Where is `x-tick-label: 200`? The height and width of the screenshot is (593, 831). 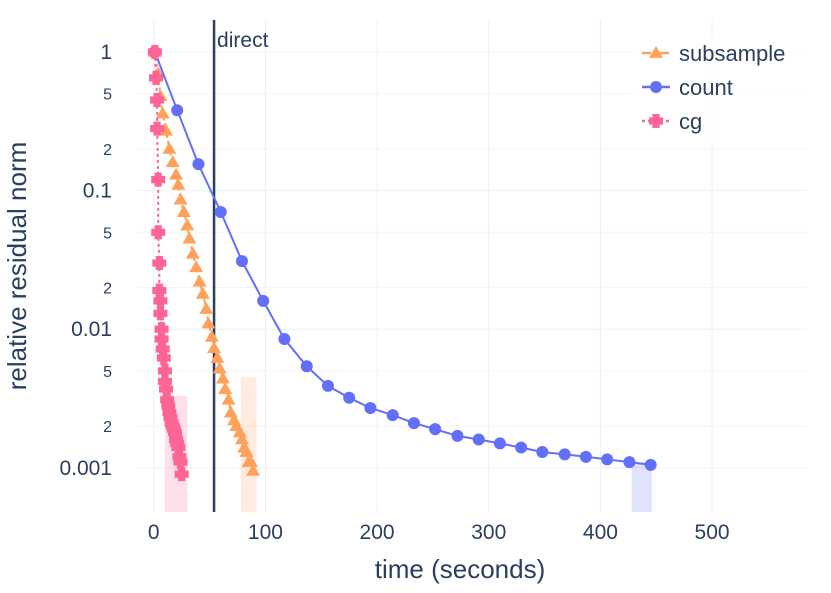
x-tick-label: 200 is located at coordinates (377, 532).